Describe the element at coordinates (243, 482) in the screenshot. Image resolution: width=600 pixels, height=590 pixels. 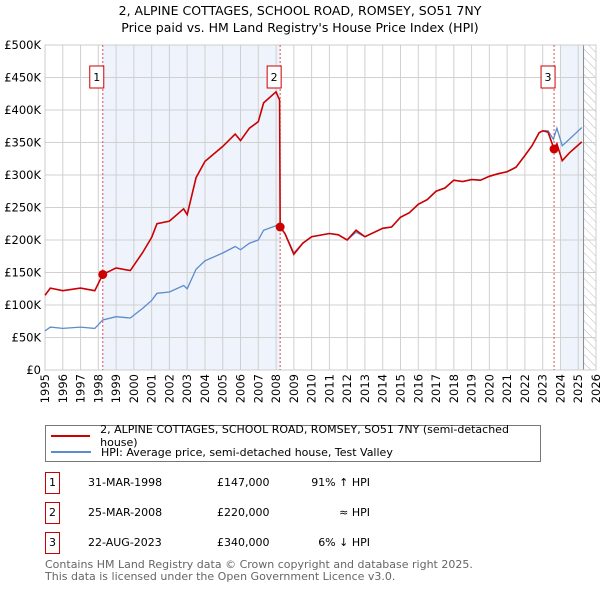
I see `sale-price: £147,000` at that location.